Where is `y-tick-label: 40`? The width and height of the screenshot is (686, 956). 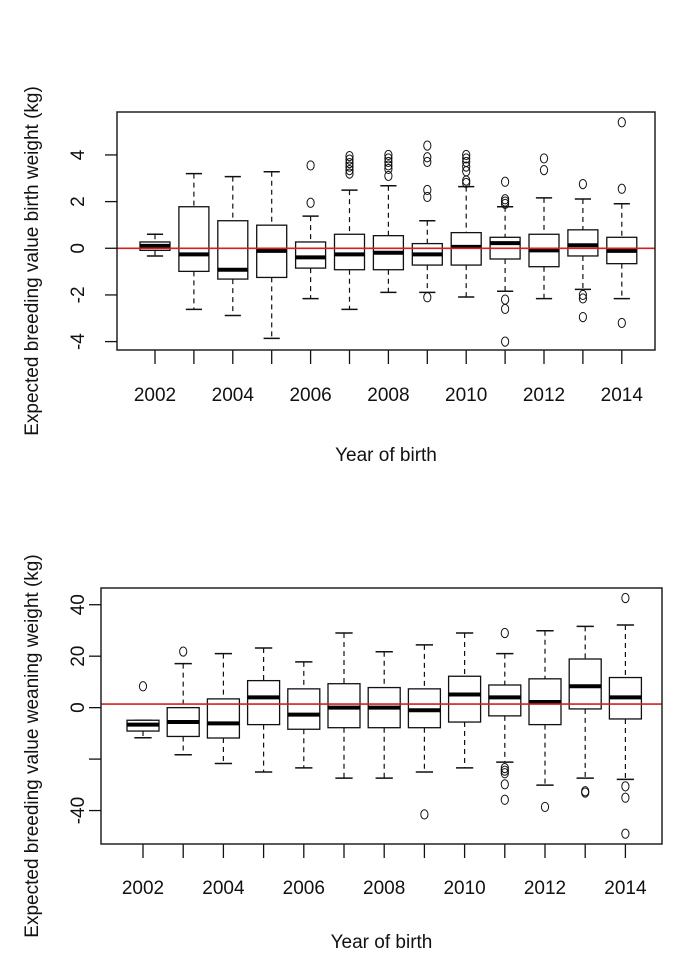
y-tick-label: 40 is located at coordinates (78, 604).